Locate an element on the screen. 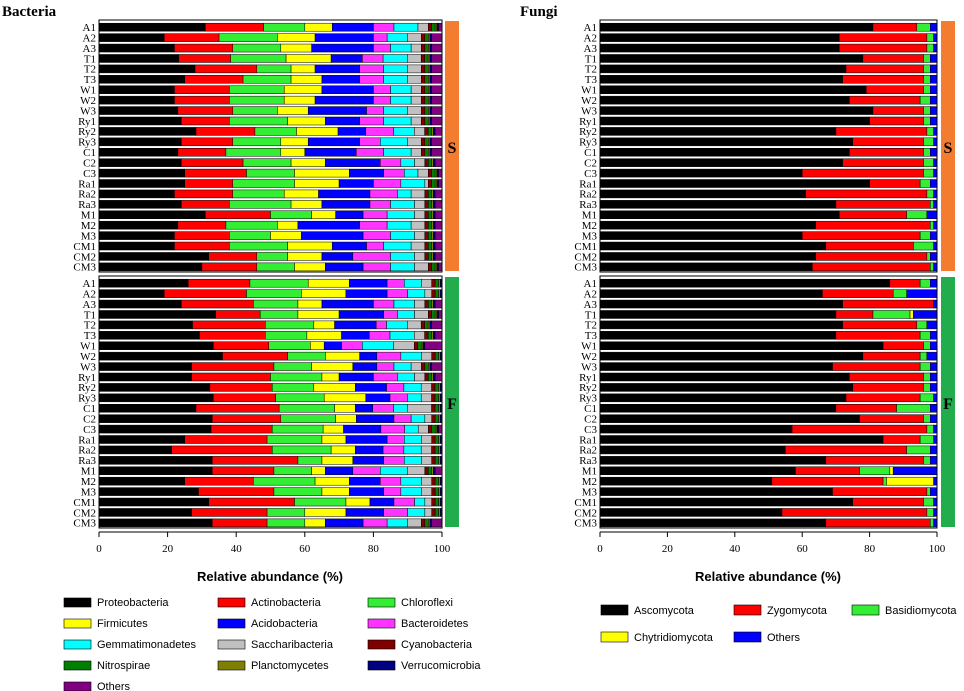 This screenshot has width=964, height=691. bacteria-s-ra3-gemmatimonadetes-segment is located at coordinates (402, 204).